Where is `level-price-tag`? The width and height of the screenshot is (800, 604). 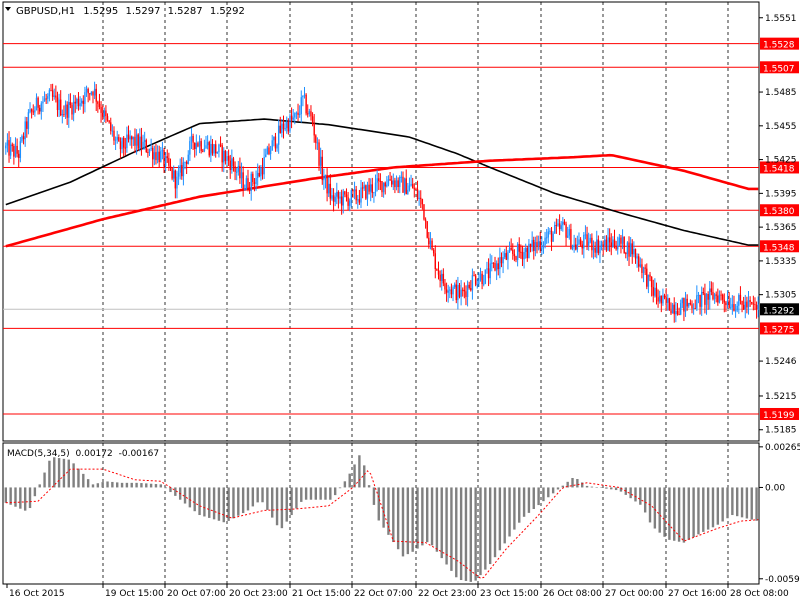 level-price-tag is located at coordinates (779, 67).